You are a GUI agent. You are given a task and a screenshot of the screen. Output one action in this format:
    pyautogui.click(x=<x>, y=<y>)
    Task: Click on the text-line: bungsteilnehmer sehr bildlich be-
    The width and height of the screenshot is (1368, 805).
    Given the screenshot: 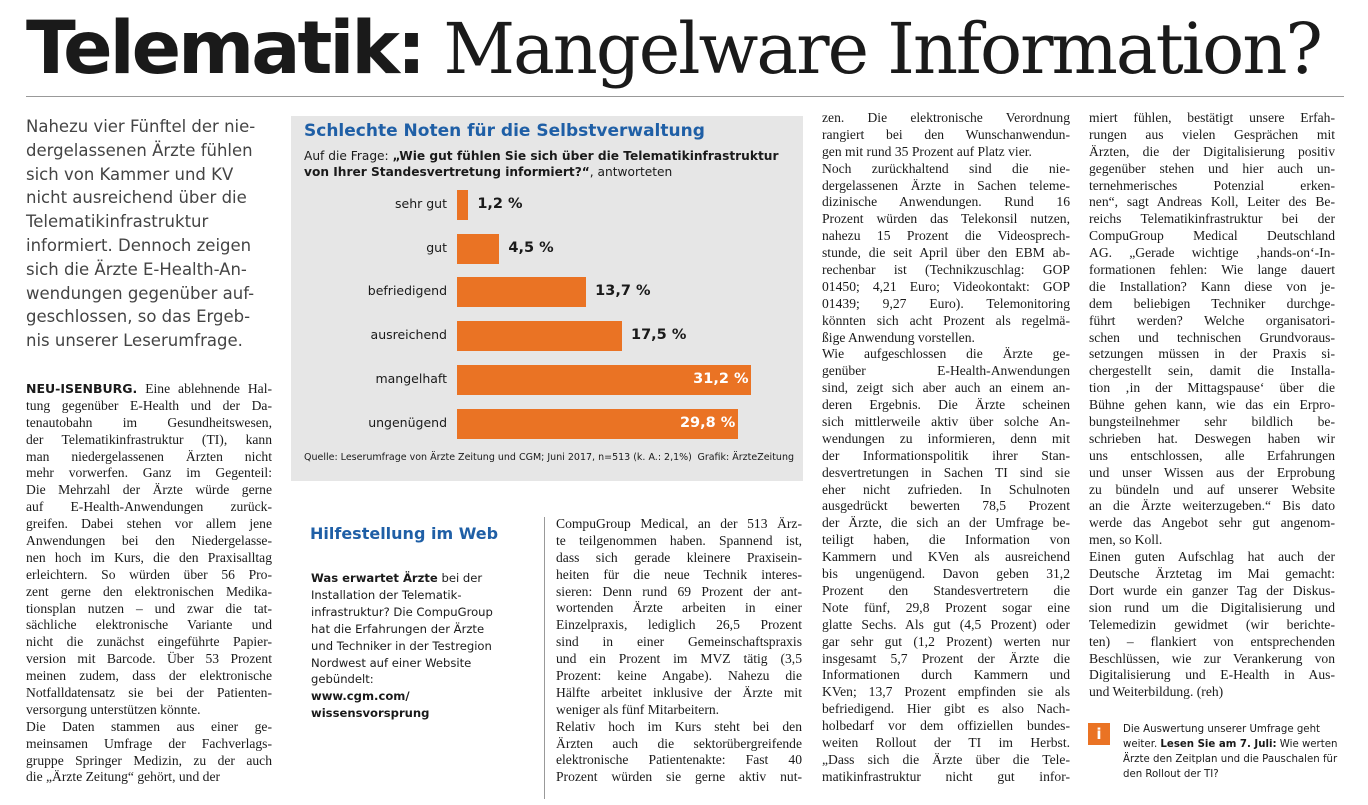 What is the action you would take?
    pyautogui.click(x=1212, y=422)
    